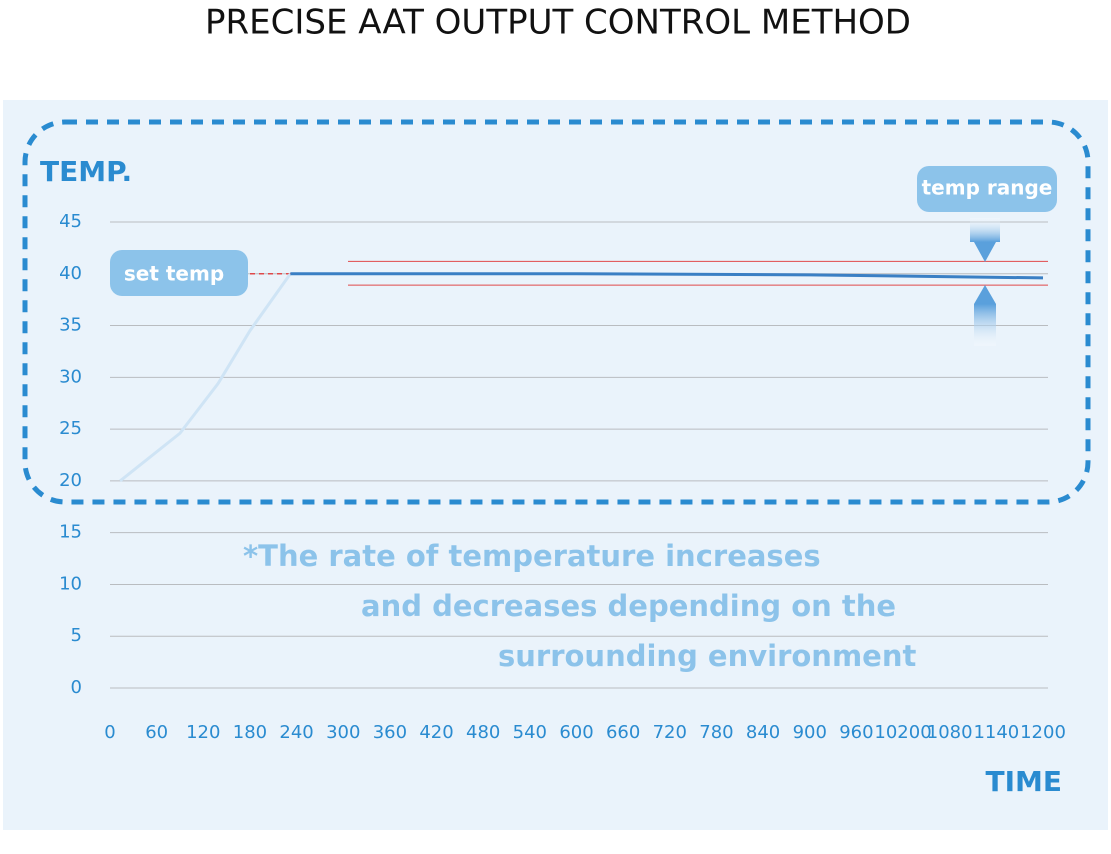  Describe the element at coordinates (70, 221) in the screenshot. I see `y-tick-label: 45` at that location.